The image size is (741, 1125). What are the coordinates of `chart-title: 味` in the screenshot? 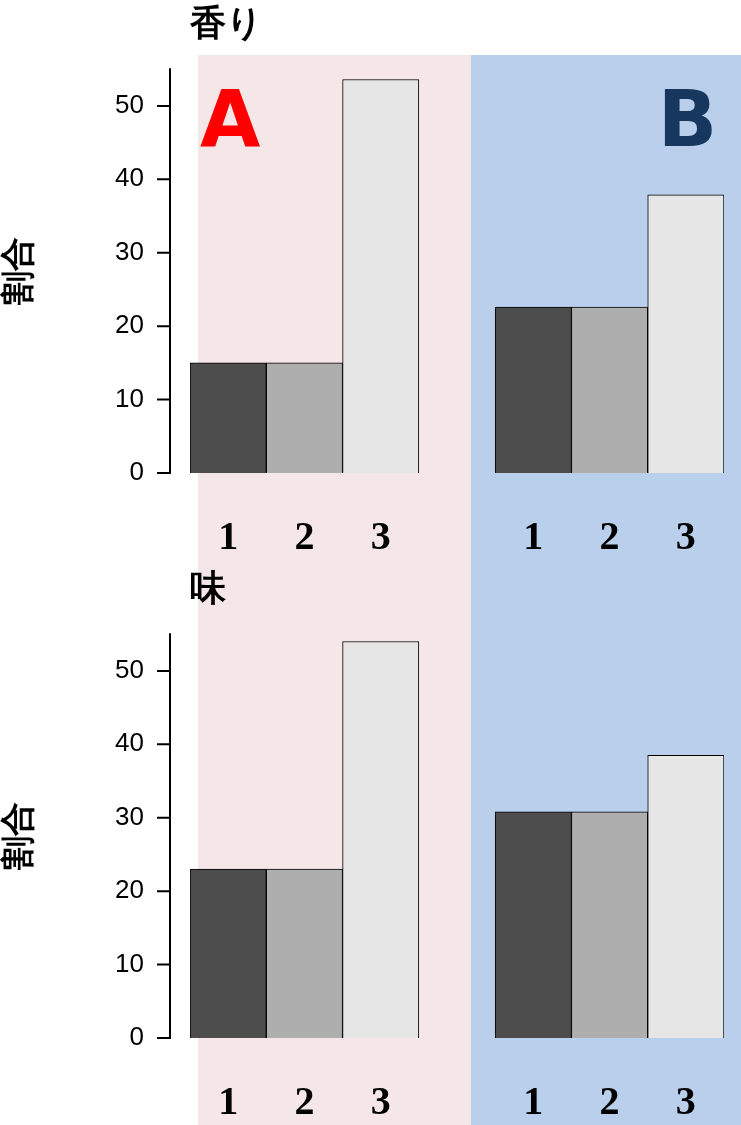 It's located at (208, 587).